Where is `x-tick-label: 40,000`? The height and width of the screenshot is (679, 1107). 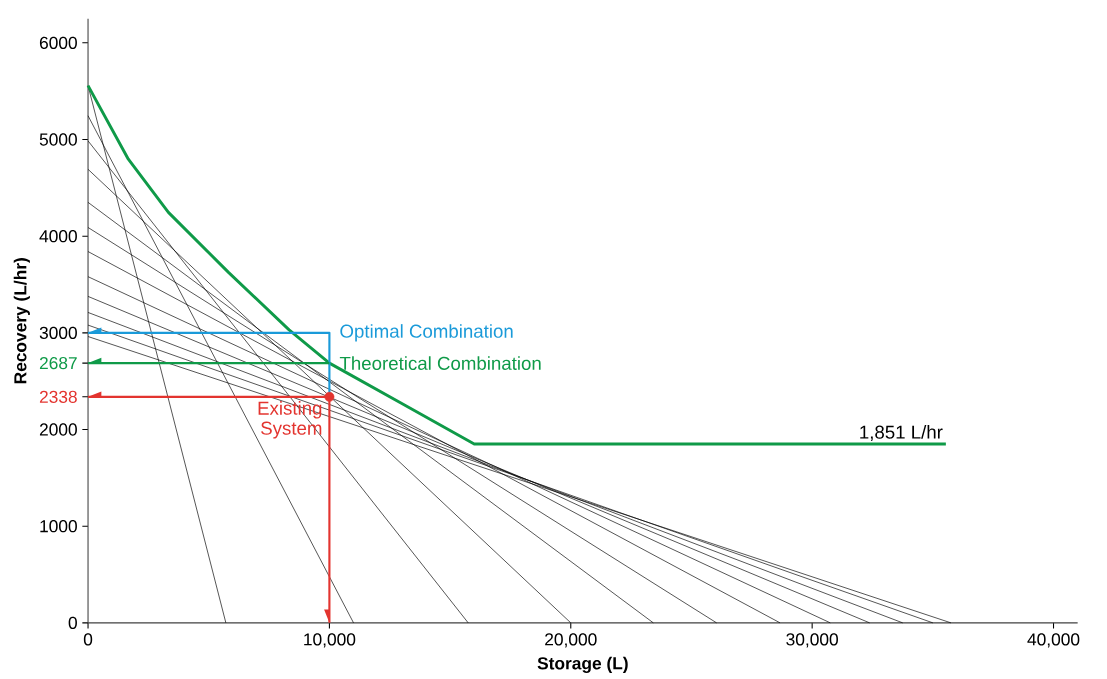 x-tick-label: 40,000 is located at coordinates (1053, 640).